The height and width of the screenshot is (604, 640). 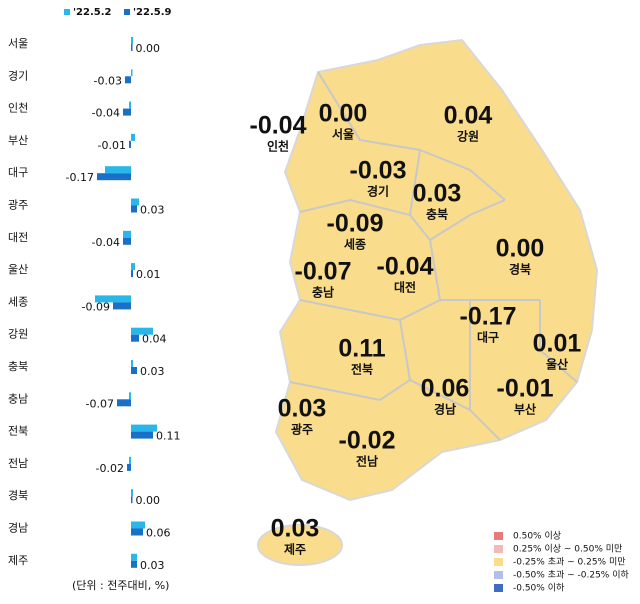 I want to click on category-label: 강원, so click(x=18, y=334).